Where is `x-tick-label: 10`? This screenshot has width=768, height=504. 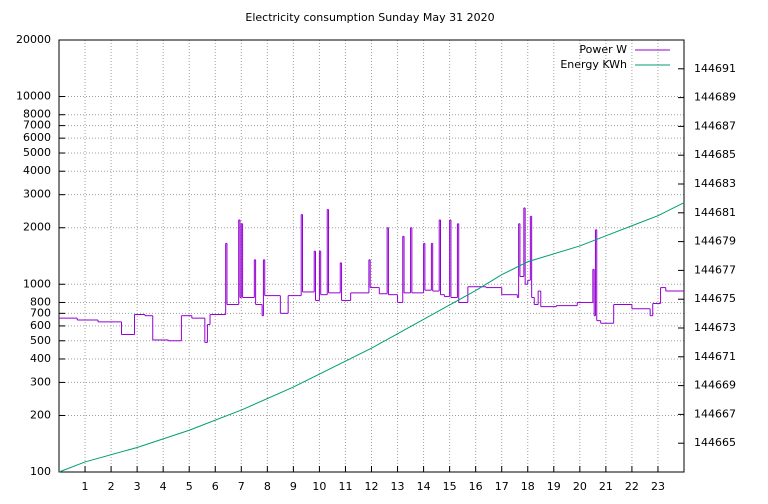 x-tick-label: 10 is located at coordinates (319, 486).